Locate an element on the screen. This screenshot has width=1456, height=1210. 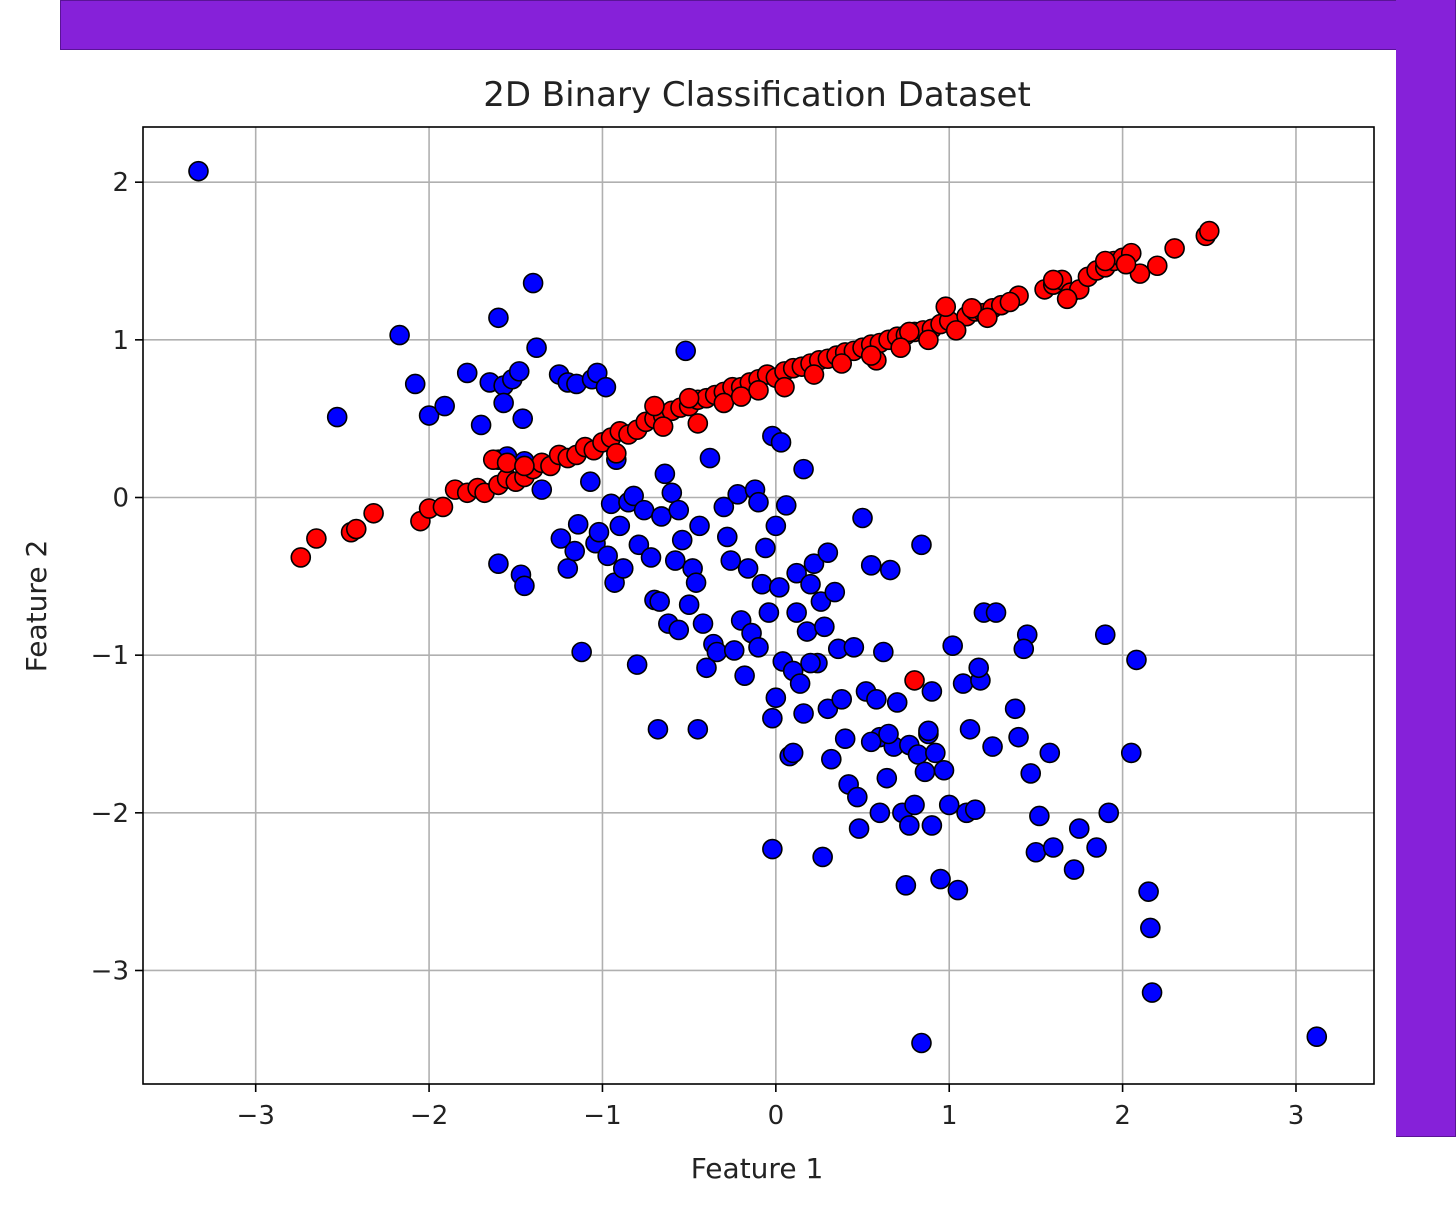
x-tick-label: −2 is located at coordinates (429, 1116).